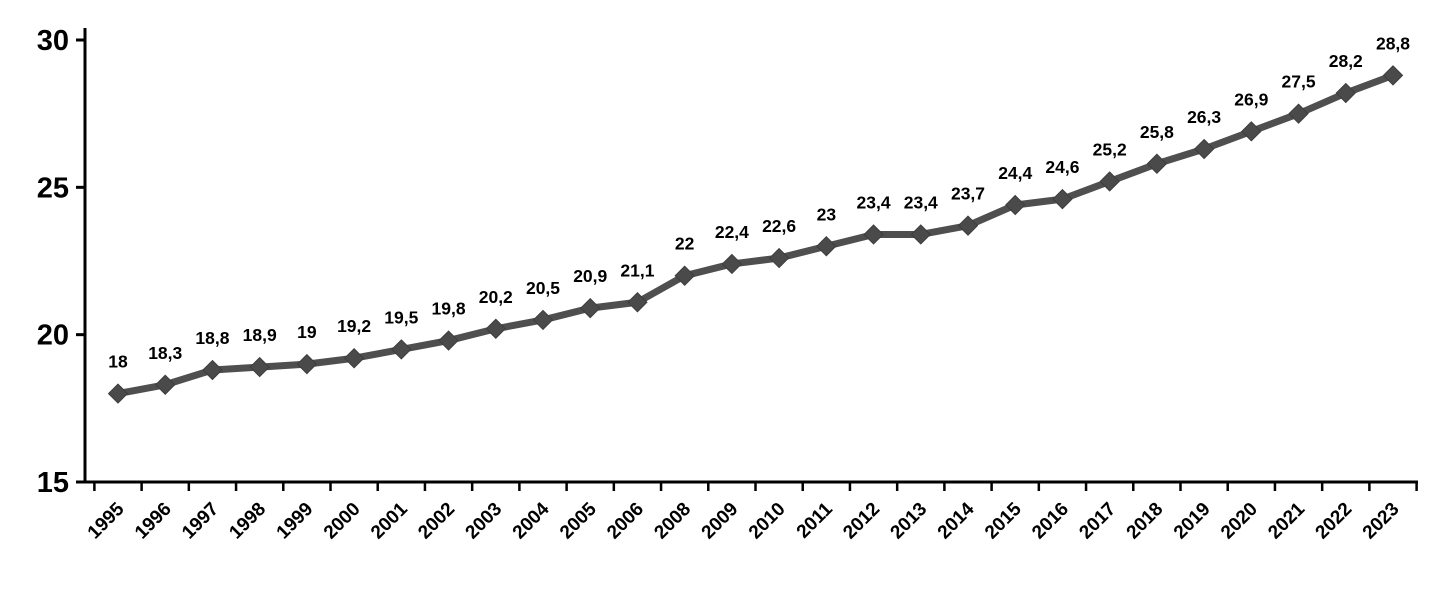  What do you see at coordinates (401, 317) in the screenshot?
I see `data-point-label: 19,5` at bounding box center [401, 317].